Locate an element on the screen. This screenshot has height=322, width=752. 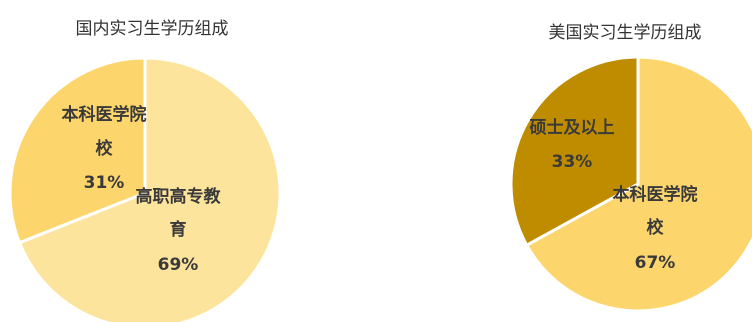
pie-slice-domestic-bachelor is located at coordinates (77, 150).